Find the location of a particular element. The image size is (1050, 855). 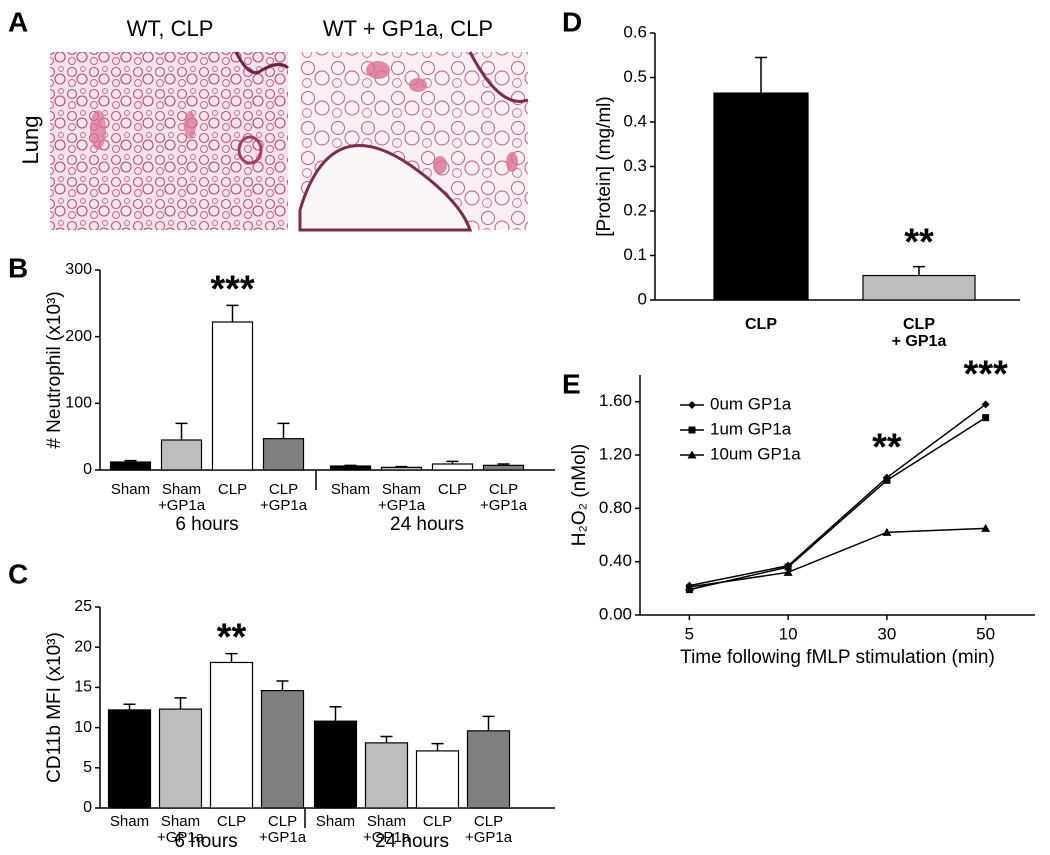

panel-letter: E is located at coordinates (571, 383).